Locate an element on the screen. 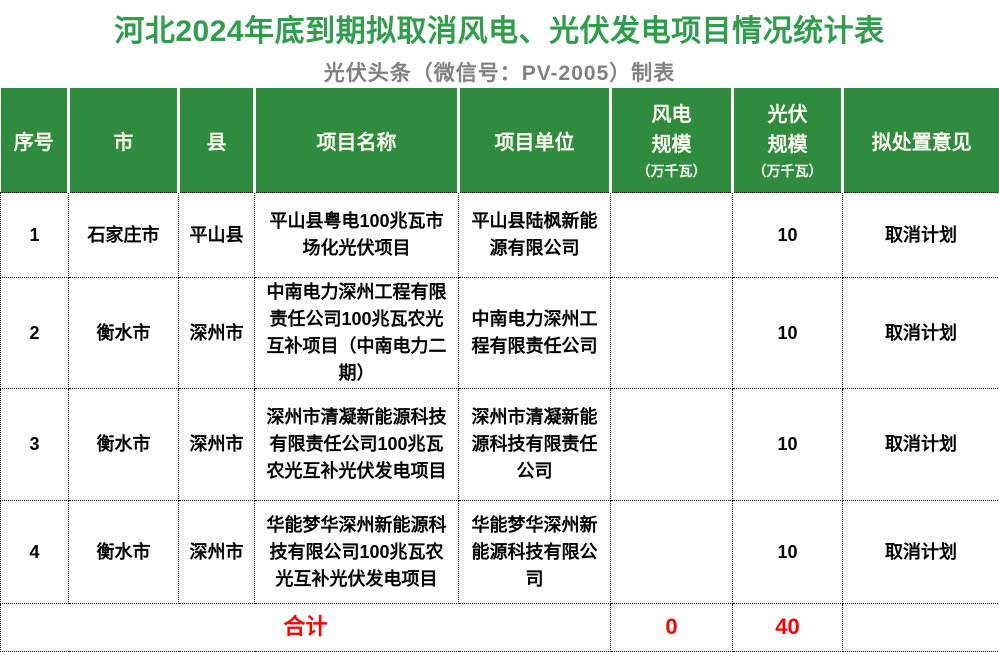 The height and width of the screenshot is (652, 999). col-header-wind-scale: 风电规模 （万千瓦） is located at coordinates (672, 140).